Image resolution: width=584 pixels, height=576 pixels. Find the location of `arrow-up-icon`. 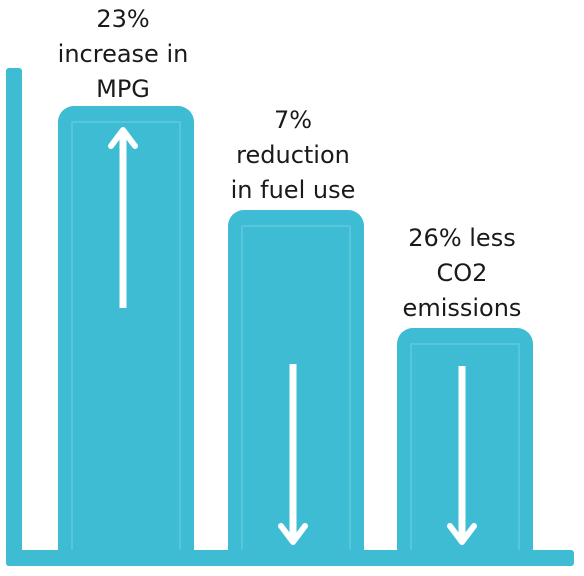

arrow-up-icon is located at coordinates (123, 217).